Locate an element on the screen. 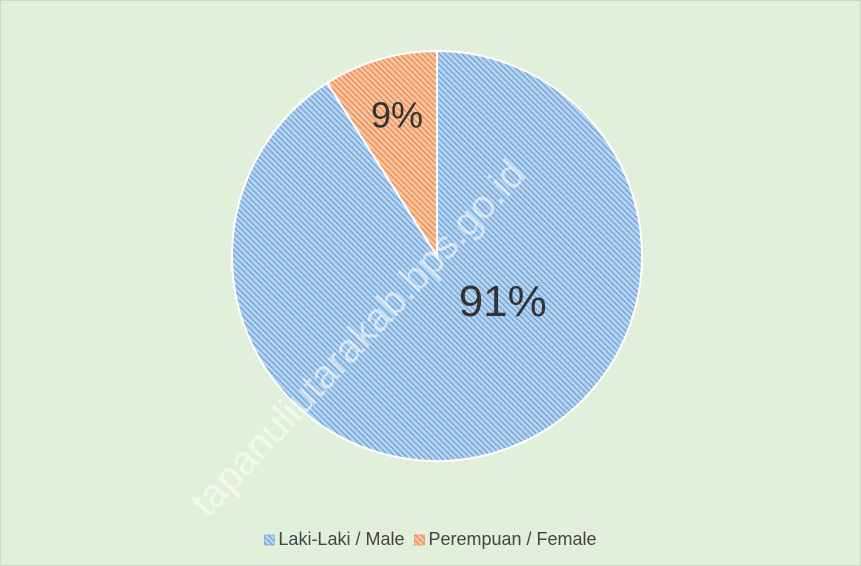  data-label: 91% is located at coordinates (503, 301).